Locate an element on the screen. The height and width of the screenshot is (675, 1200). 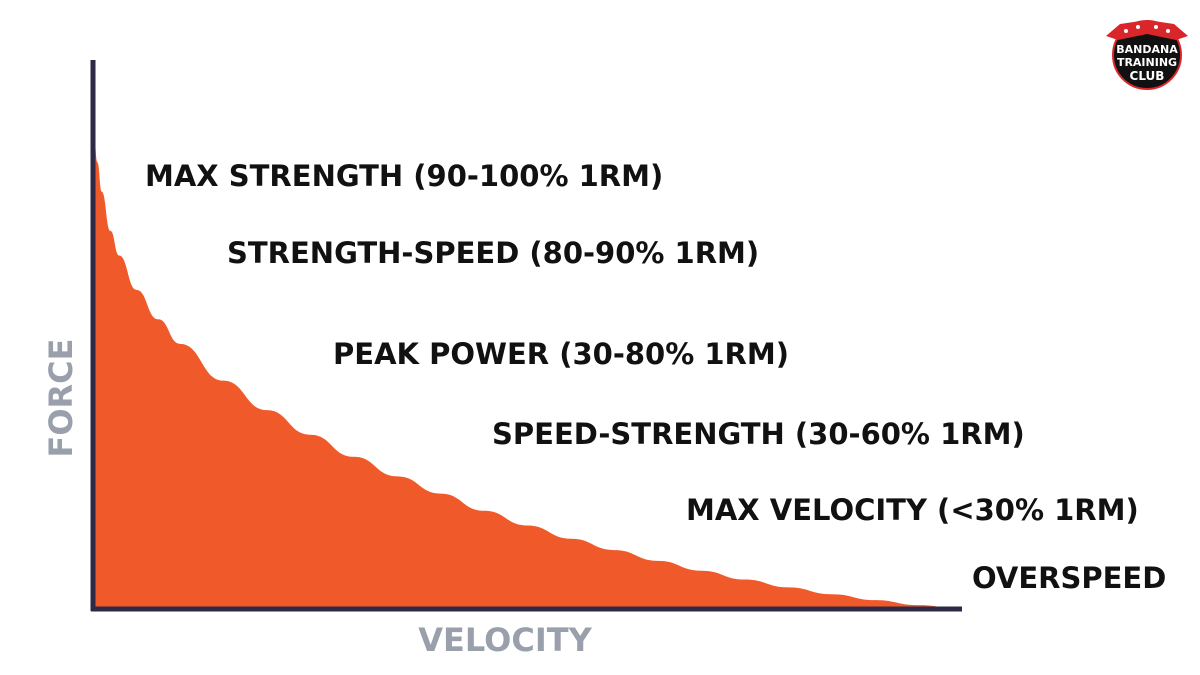
annotation-max-strength: MAX STRENGTH (90-100% 1RM) is located at coordinates (404, 176).